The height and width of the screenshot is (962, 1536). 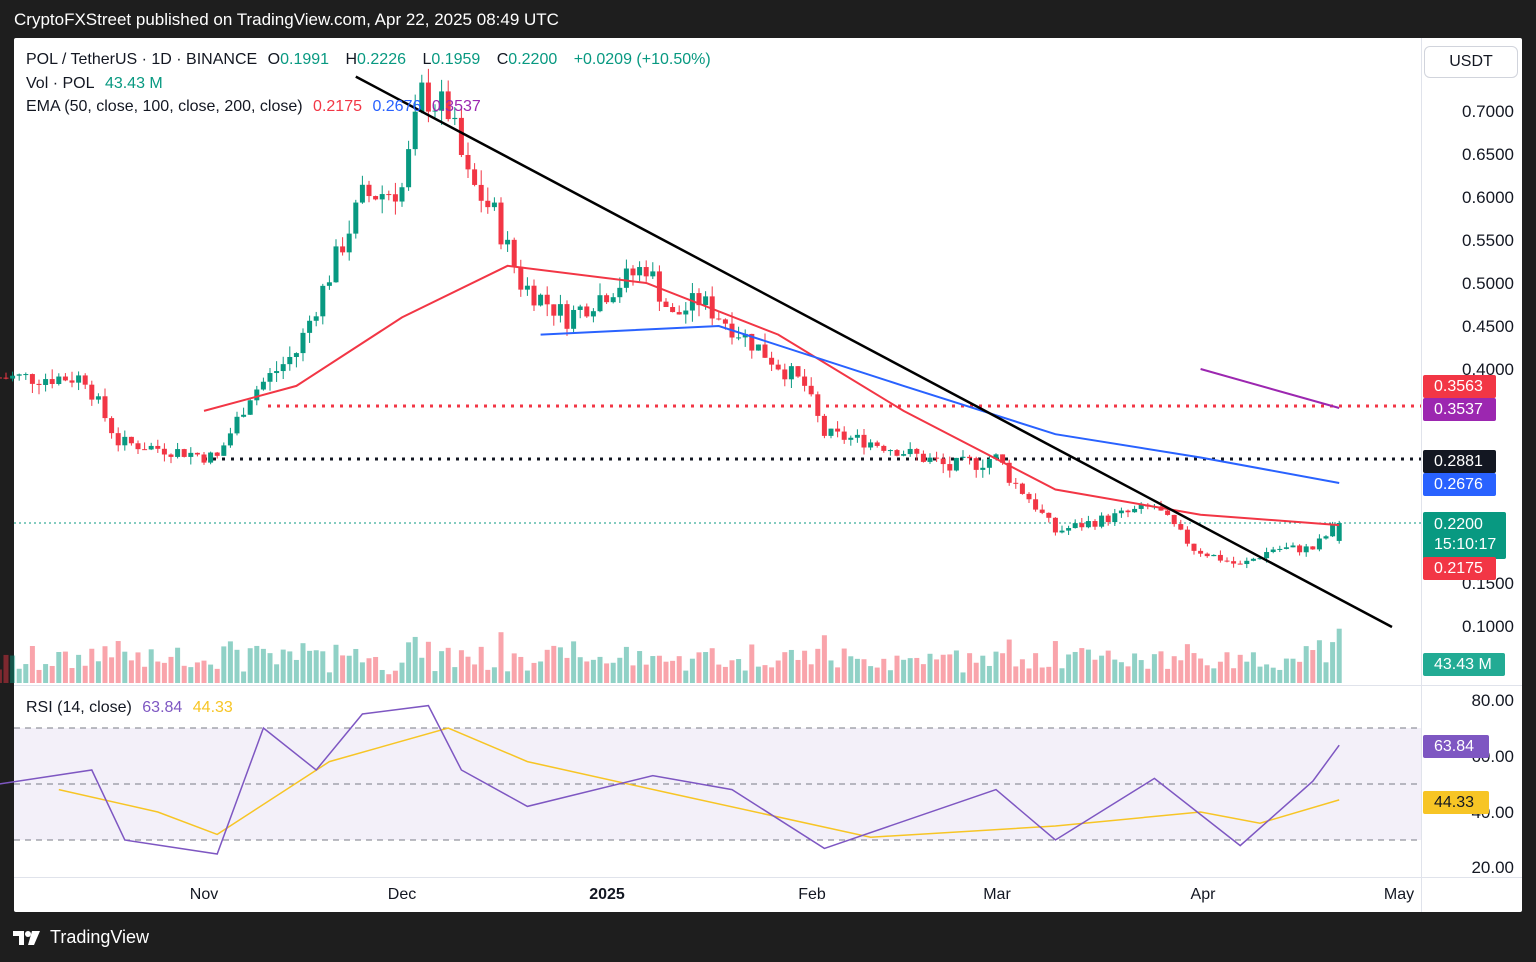 What do you see at coordinates (1492, 700) in the screenshot?
I see `rsi-tick-label: 80.00` at bounding box center [1492, 700].